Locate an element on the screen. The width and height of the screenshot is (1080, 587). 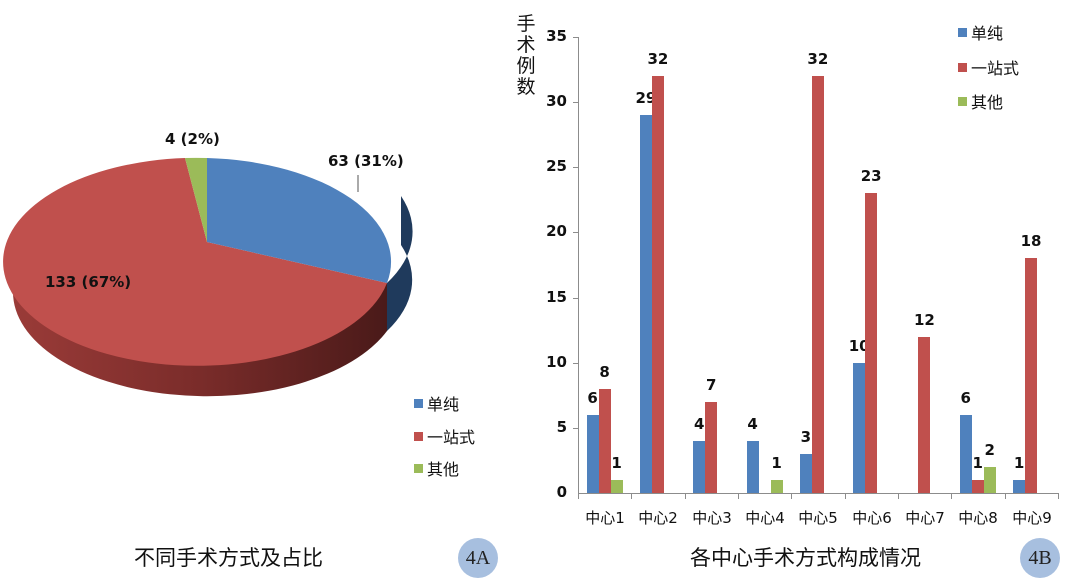
x-category-label: 中心6 is located at coordinates (872, 518).